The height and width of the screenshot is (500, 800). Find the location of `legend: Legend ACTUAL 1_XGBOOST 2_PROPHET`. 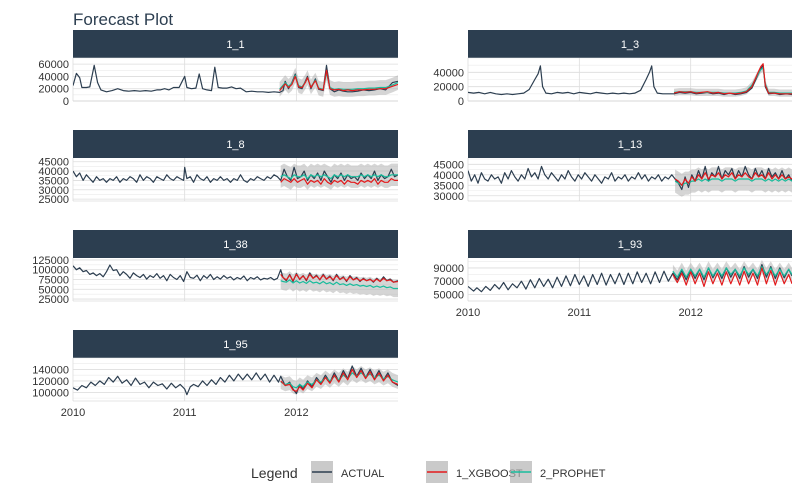

legend: Legend ACTUAL 1_XGBOOST 2_PROPHET is located at coordinates (428, 472).